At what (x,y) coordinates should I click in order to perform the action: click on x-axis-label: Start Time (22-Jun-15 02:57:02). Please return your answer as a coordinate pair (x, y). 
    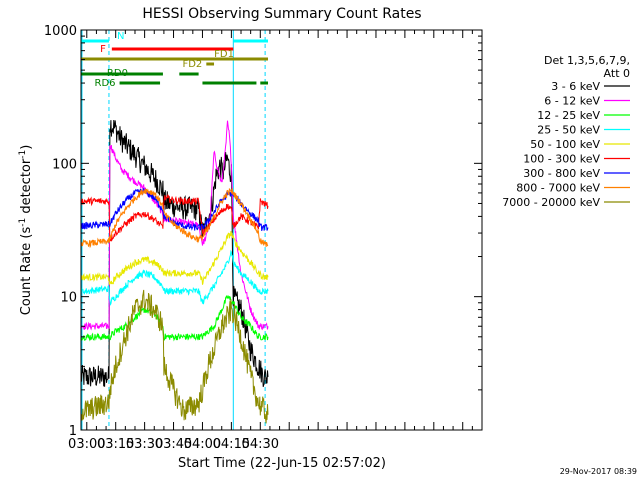
    Looking at the image, I should click on (282, 463).